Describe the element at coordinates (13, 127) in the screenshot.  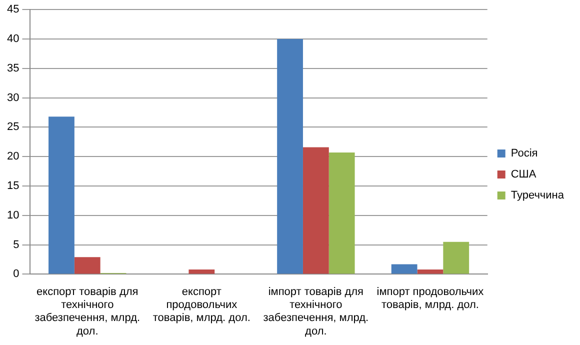
I see `y-tick-label: 25` at that location.